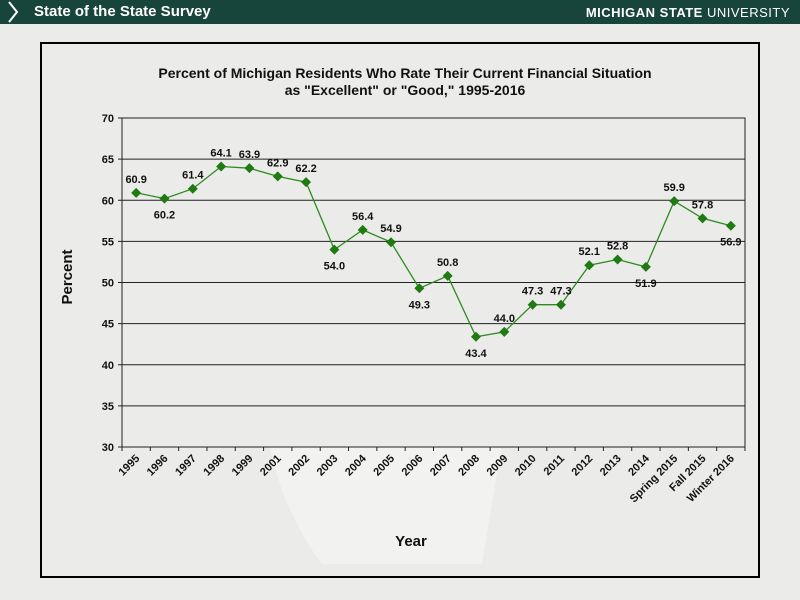  Describe the element at coordinates (108, 284) in the screenshot. I see `y-tick-label: 50` at that location.